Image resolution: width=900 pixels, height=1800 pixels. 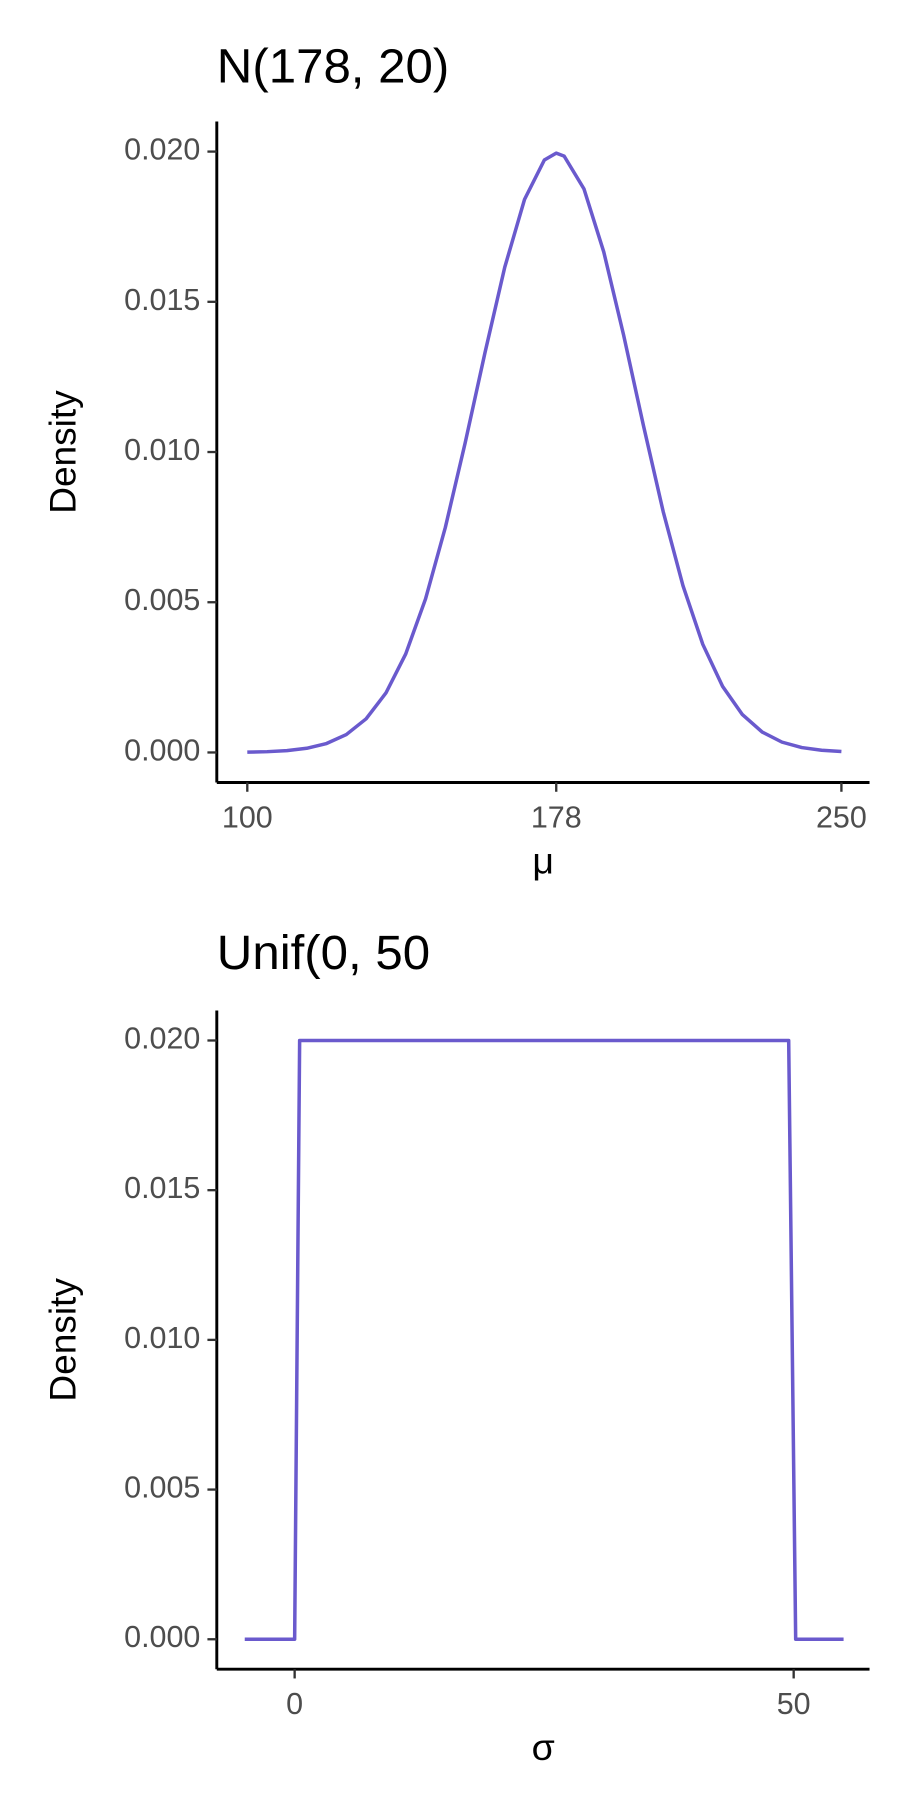 I want to click on x-tick-label: 100, so click(x=247, y=818).